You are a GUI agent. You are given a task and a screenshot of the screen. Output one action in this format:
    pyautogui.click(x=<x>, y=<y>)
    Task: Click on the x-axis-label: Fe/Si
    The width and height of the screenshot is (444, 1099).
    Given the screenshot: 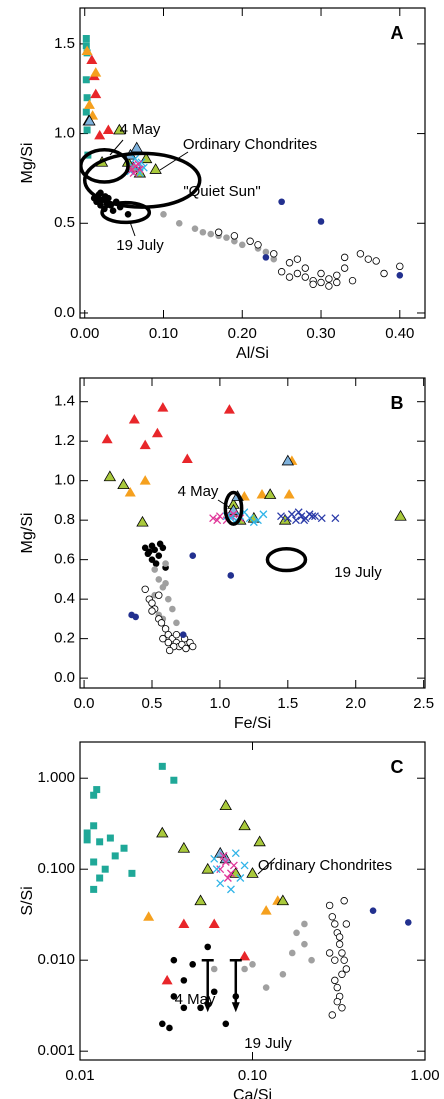 What is the action you would take?
    pyautogui.click(x=252, y=723)
    